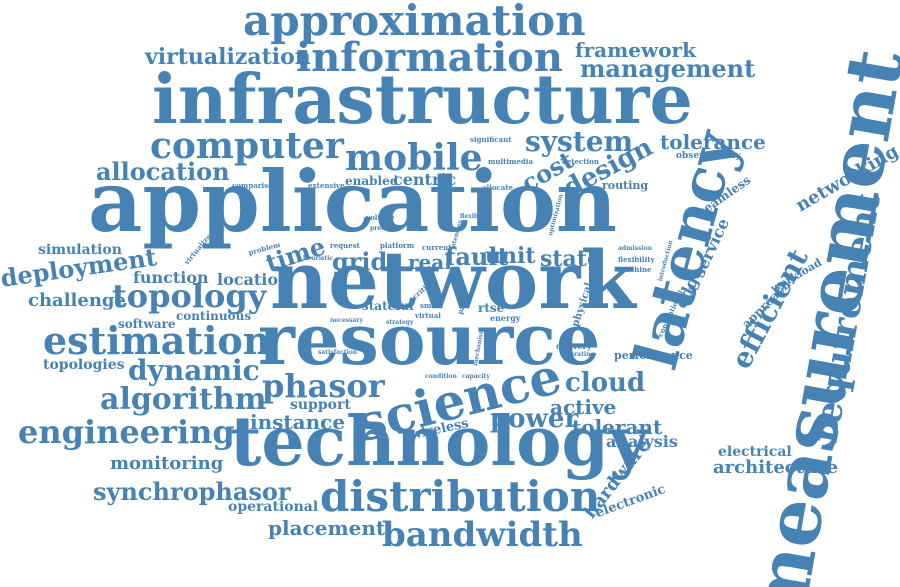  Describe the element at coordinates (605, 383) in the screenshot. I see `word-cloud: cloud` at that location.